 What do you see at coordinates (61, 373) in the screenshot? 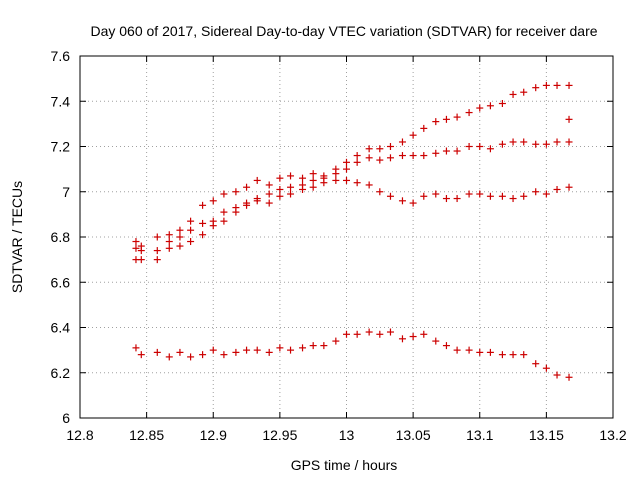
I see `y-tick-label: 6.2` at bounding box center [61, 373].